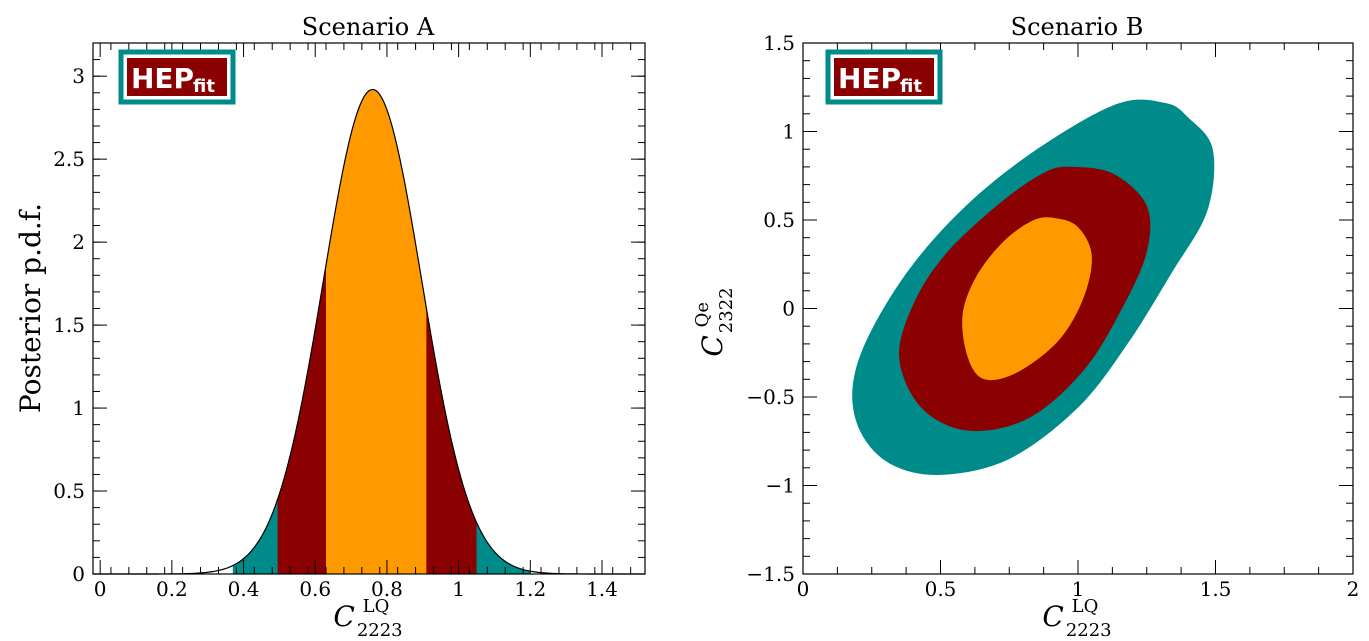  I want to click on chart-b-xtick-label: 1, so click(1078, 589).